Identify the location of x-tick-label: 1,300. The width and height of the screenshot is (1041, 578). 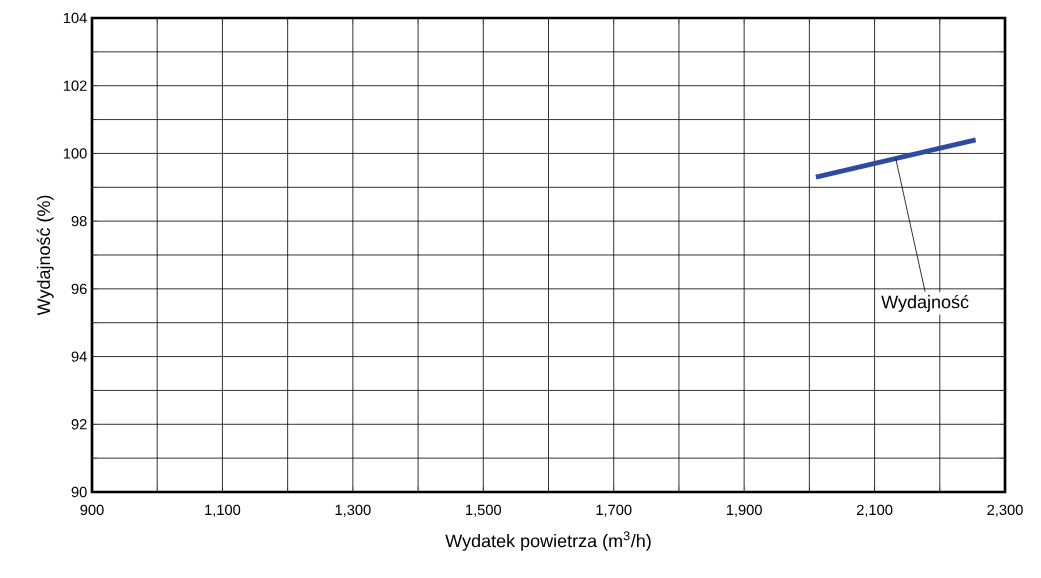
(353, 510).